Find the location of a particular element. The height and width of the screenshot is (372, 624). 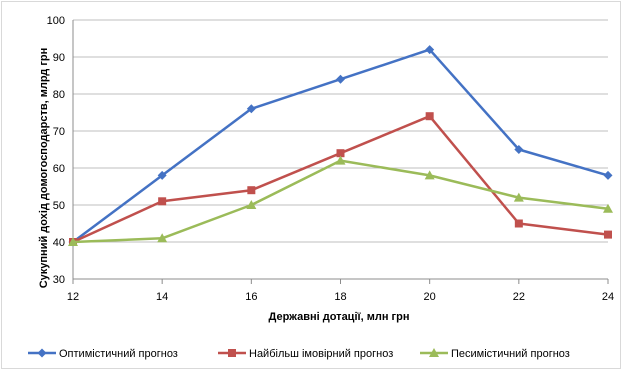

y-tick-label: 90 is located at coordinates (59, 58).